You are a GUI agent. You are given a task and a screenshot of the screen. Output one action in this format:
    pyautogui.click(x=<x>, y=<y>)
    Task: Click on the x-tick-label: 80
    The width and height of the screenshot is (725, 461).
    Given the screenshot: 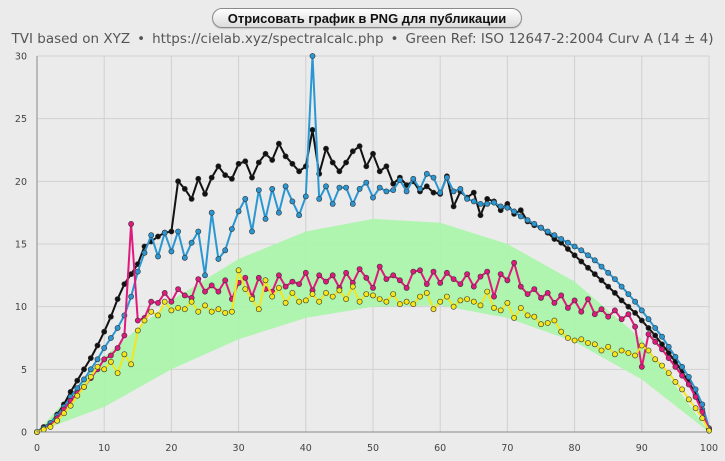 What is the action you would take?
    pyautogui.click(x=575, y=448)
    